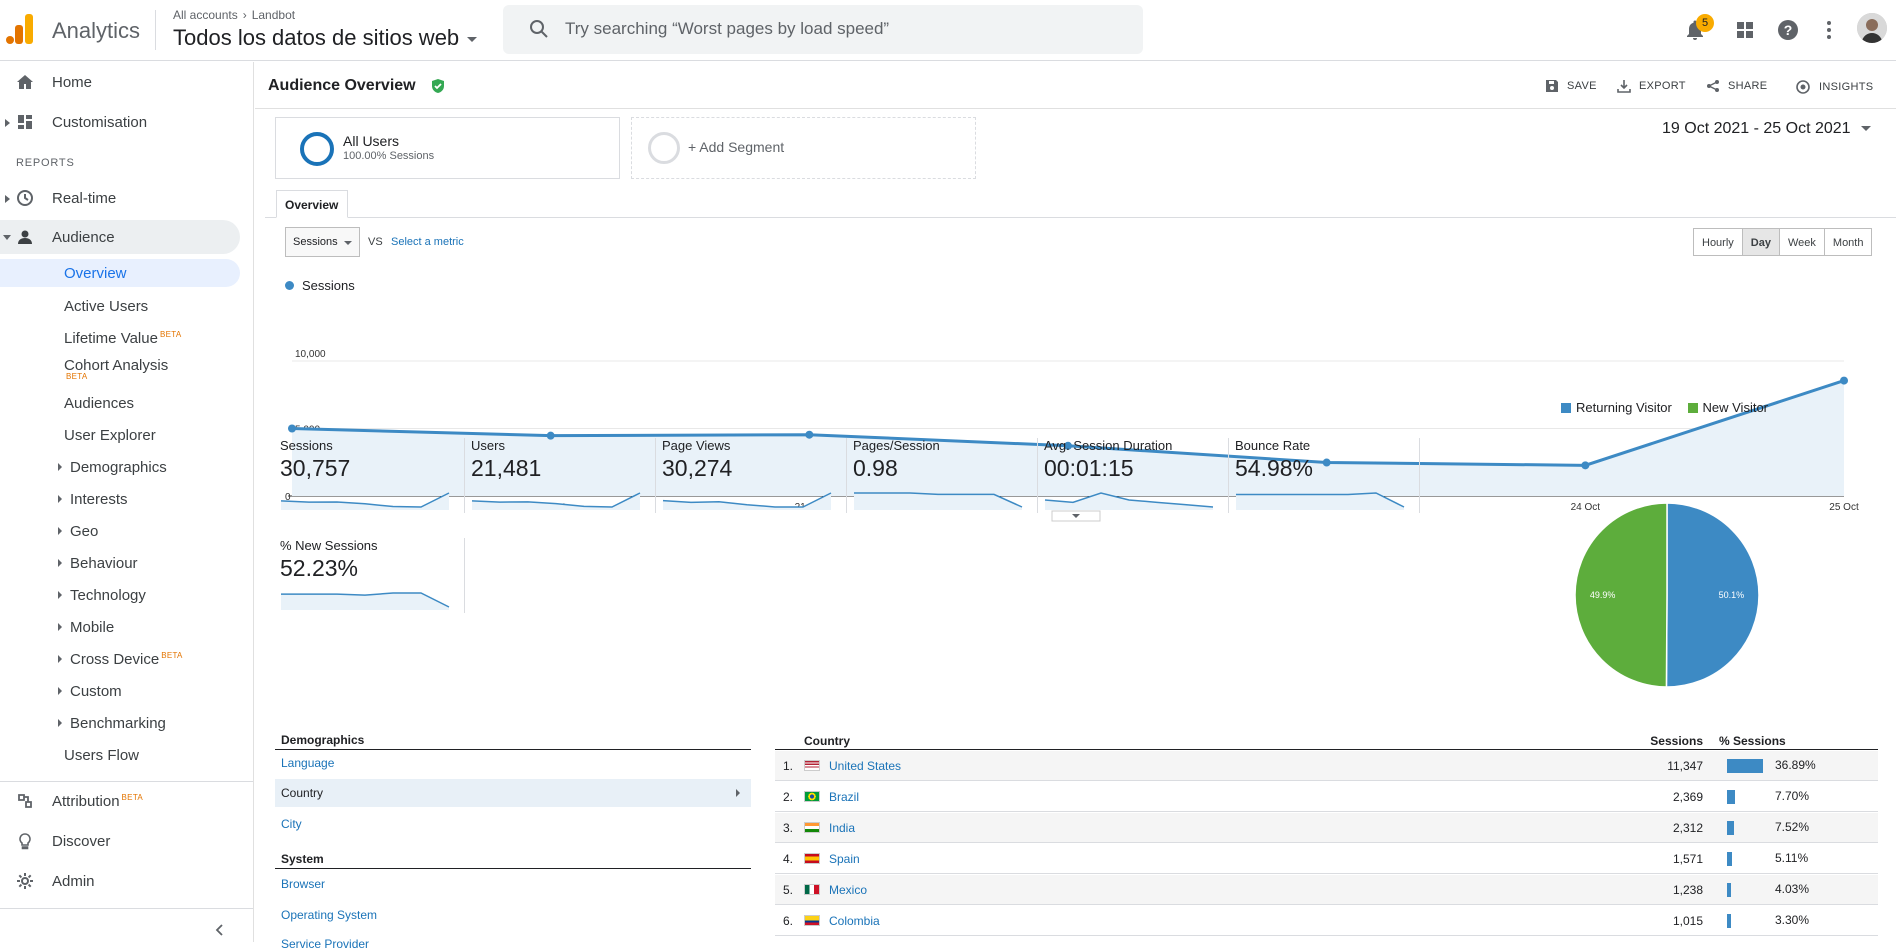  What do you see at coordinates (104, 563) in the screenshot?
I see `sidebar-item-label: Behaviour` at bounding box center [104, 563].